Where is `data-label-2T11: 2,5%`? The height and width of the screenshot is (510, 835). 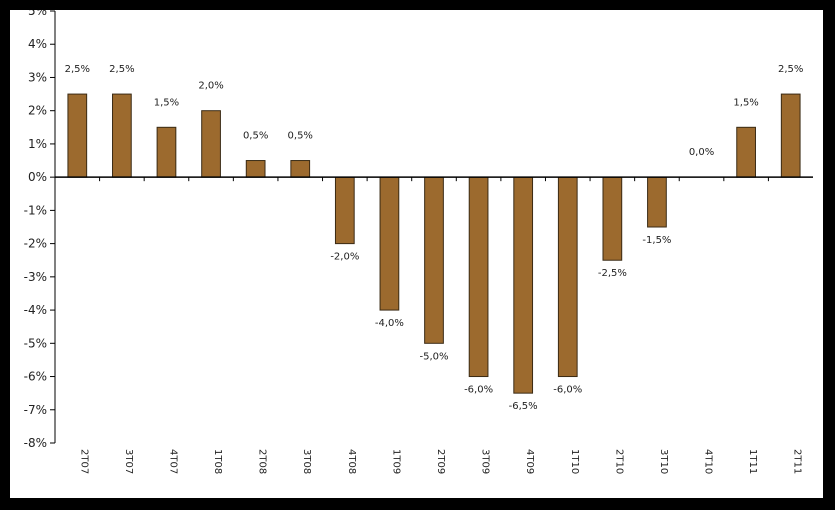 data-label-2T11: 2,5% is located at coordinates (790, 69).